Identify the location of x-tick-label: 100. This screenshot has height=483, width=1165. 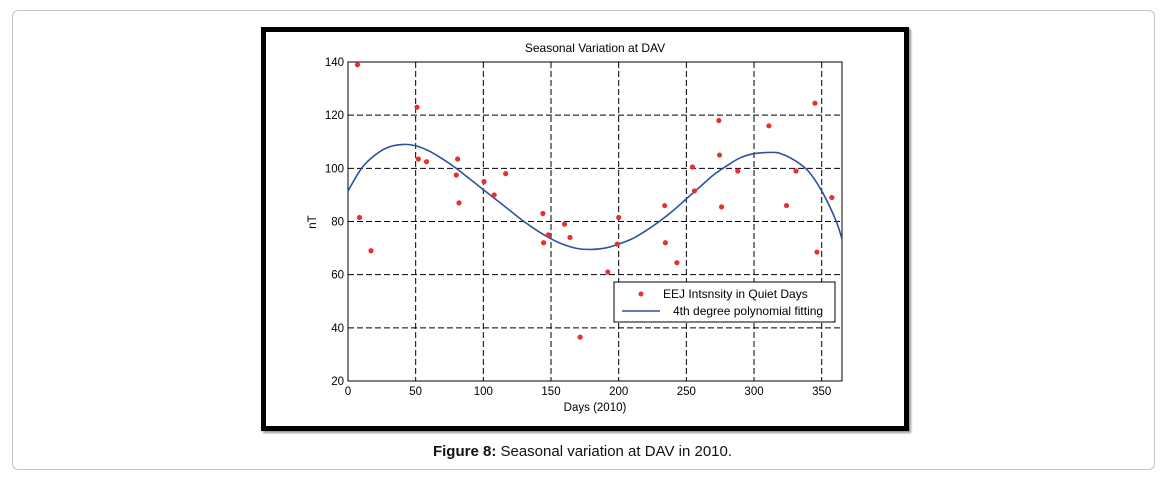
(483, 392).